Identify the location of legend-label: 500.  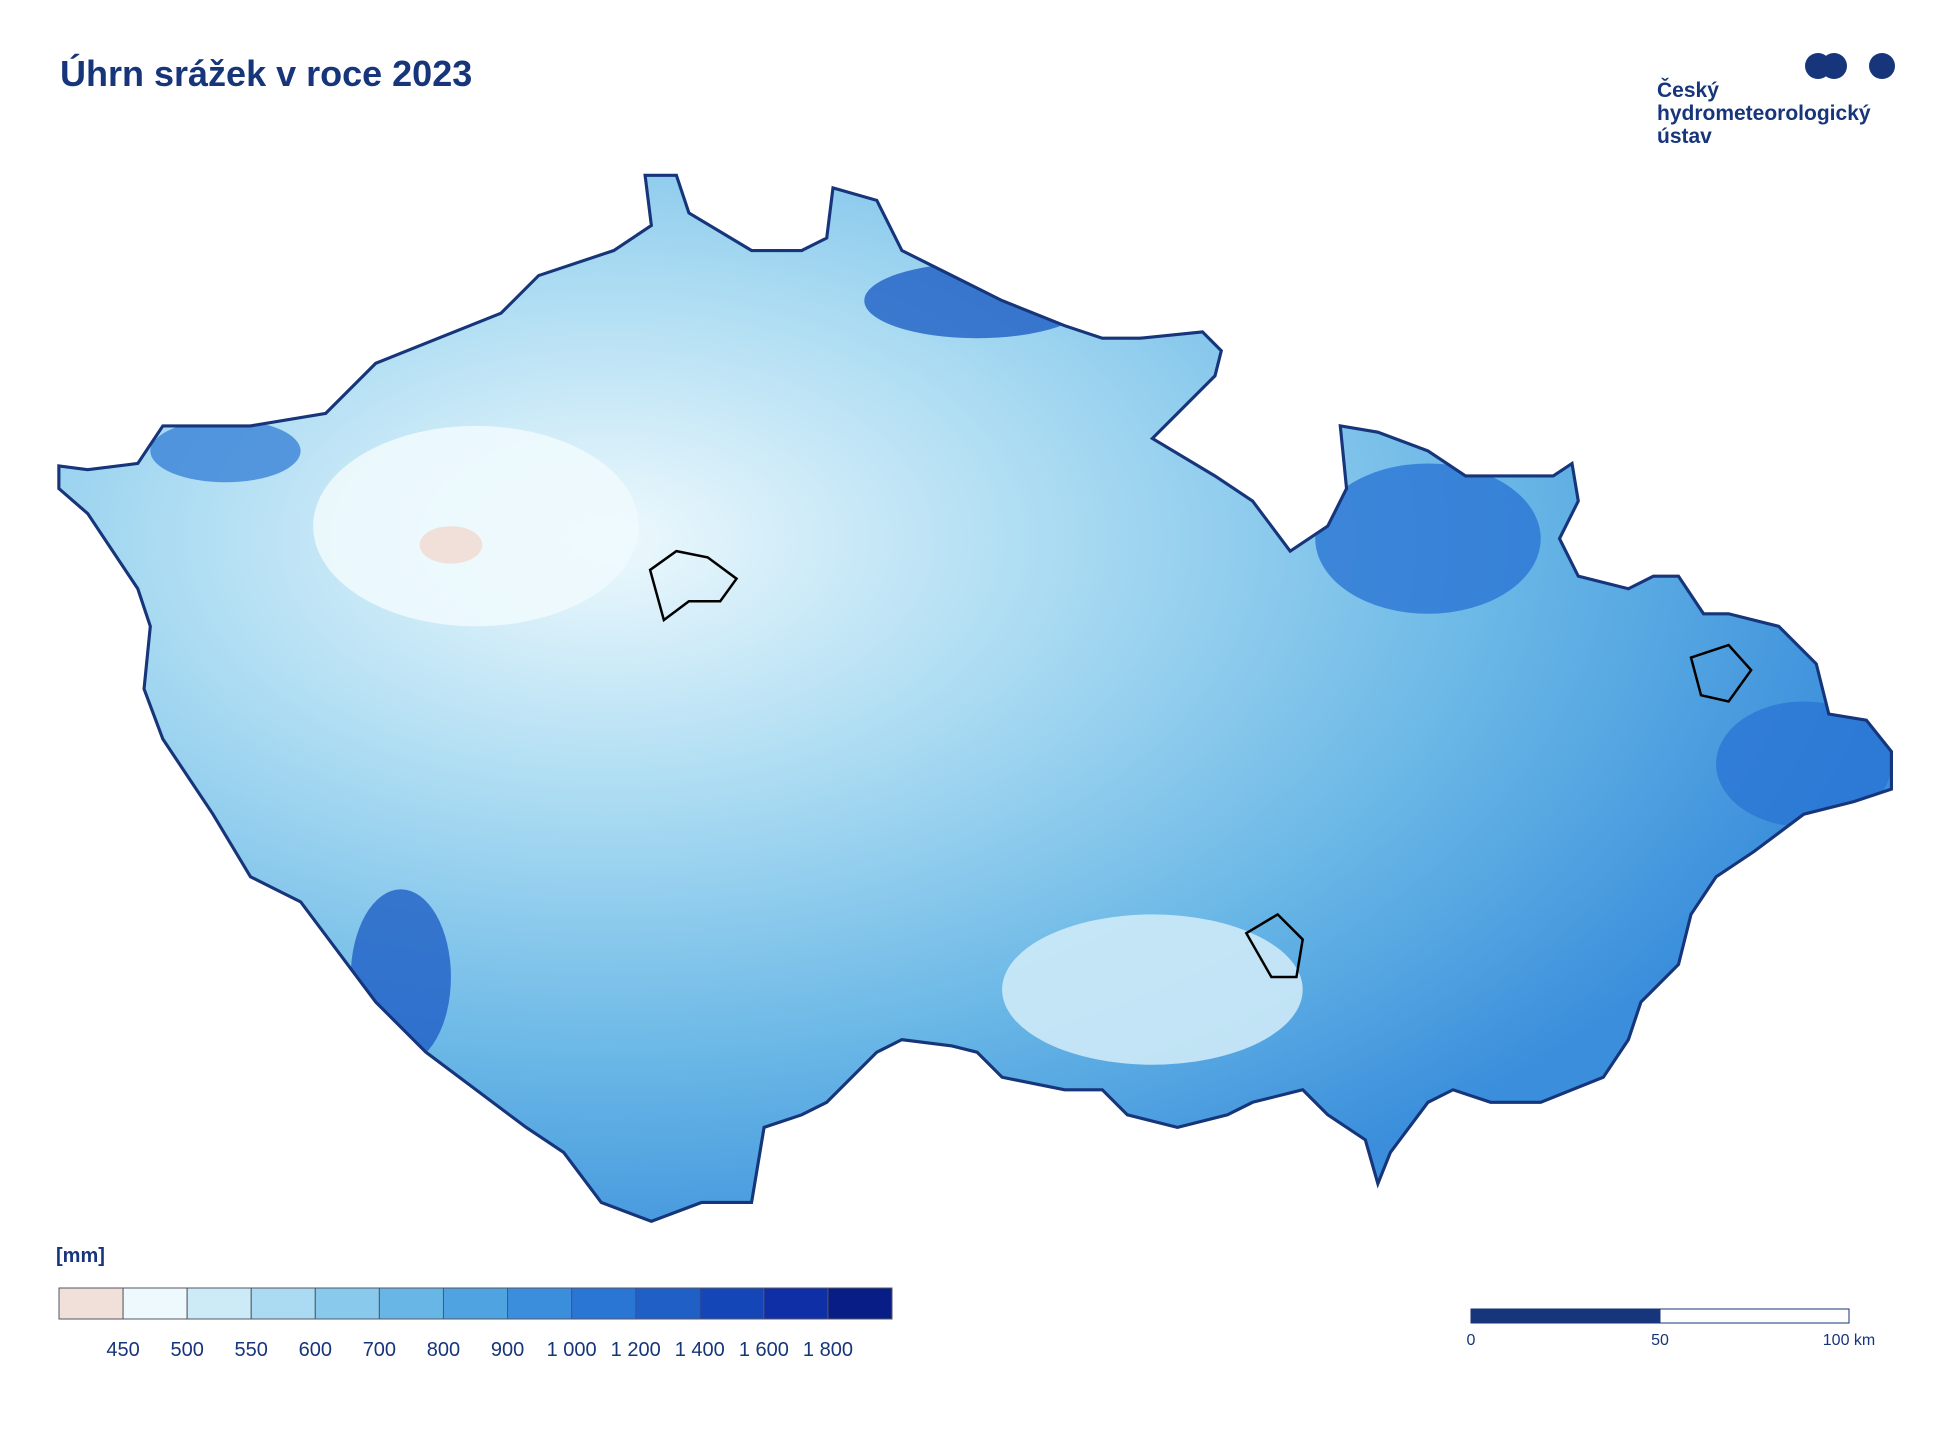
(186, 1350).